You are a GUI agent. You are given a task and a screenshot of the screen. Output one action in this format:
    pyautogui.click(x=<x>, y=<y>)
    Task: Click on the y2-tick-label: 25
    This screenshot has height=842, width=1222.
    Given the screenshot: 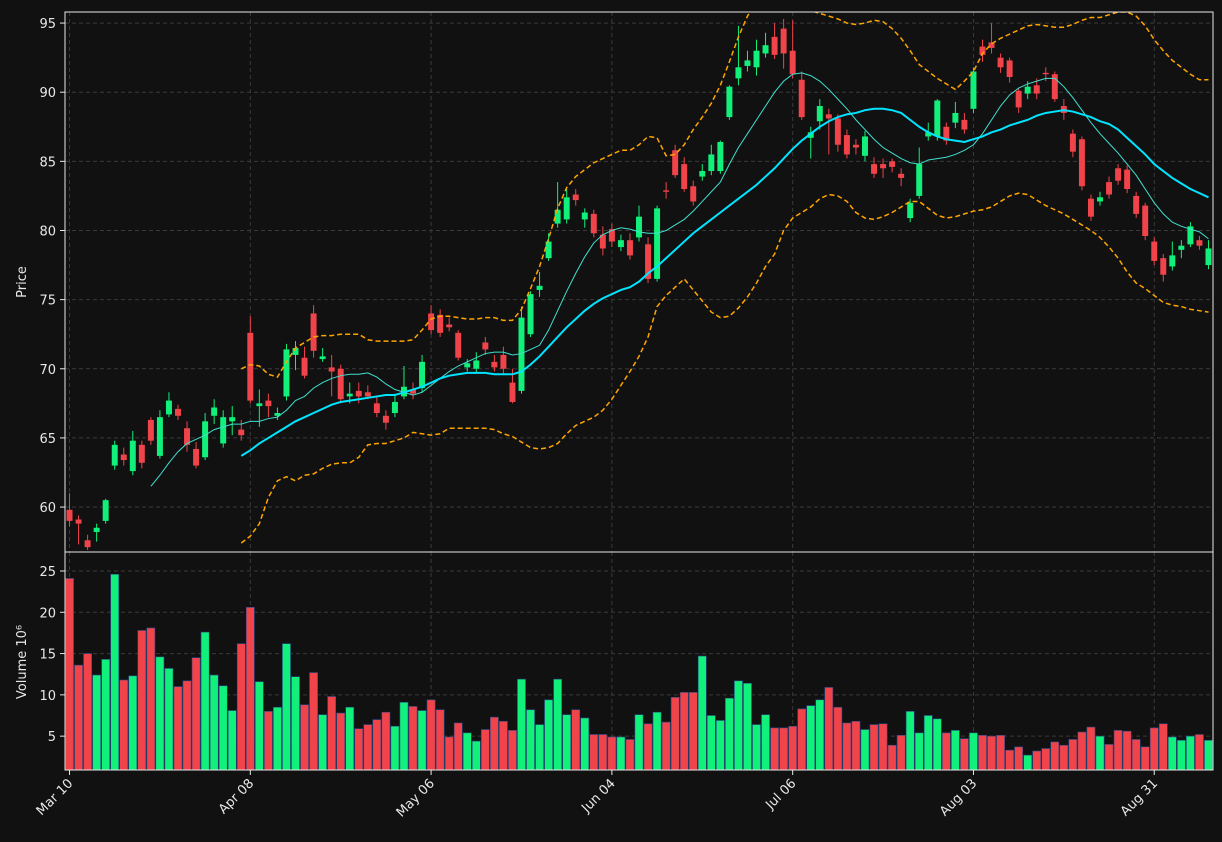 What is the action you would take?
    pyautogui.click(x=47, y=572)
    